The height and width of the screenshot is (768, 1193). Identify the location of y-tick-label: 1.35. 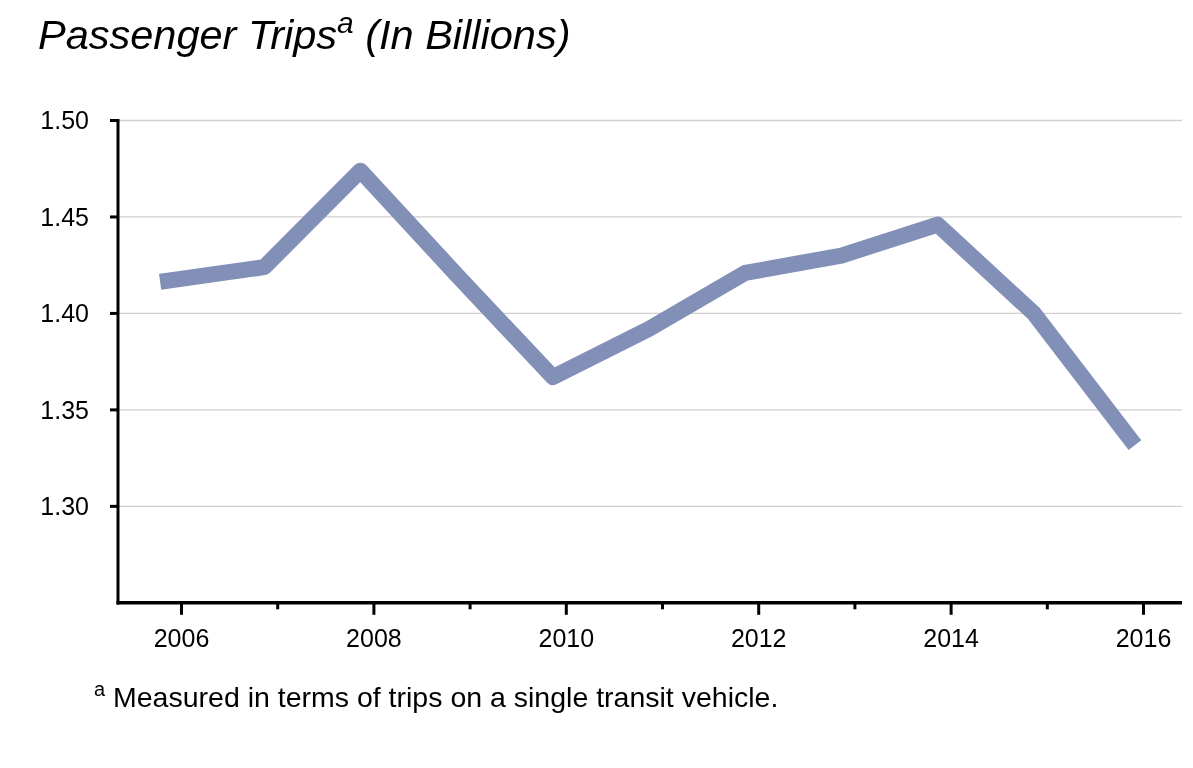
(64, 409).